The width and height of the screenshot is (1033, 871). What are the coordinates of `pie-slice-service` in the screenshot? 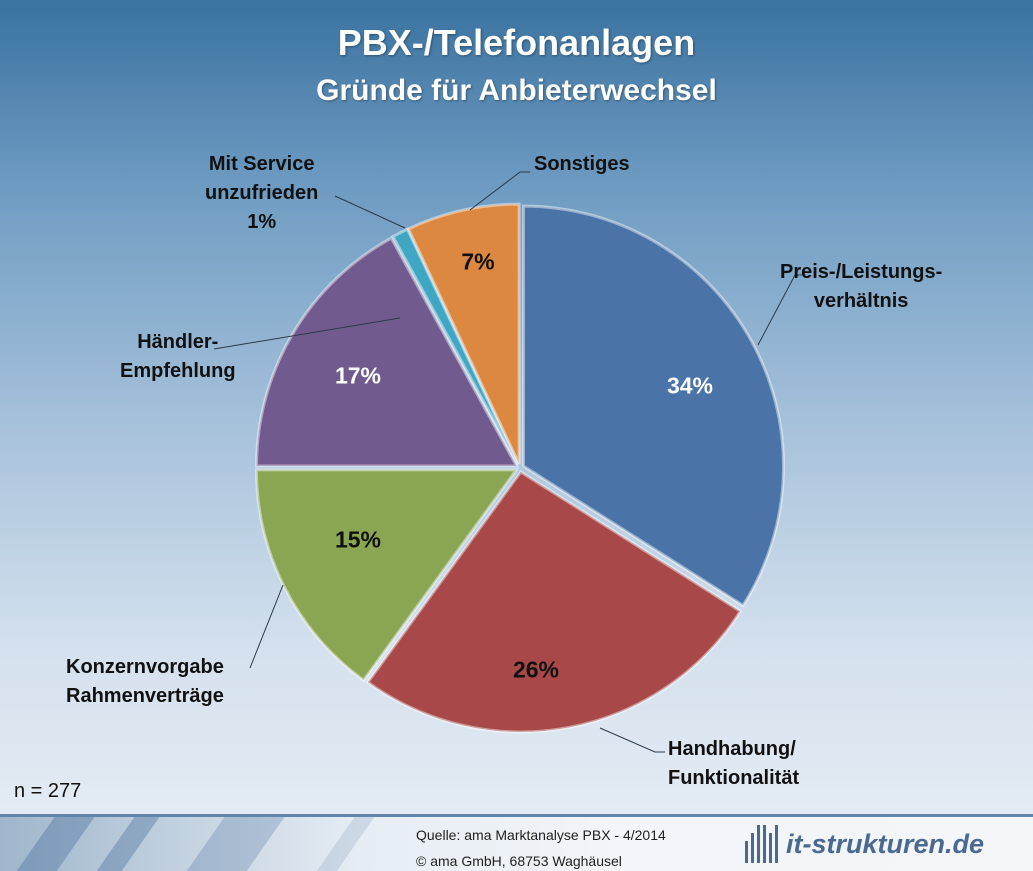 It's located at (455, 346).